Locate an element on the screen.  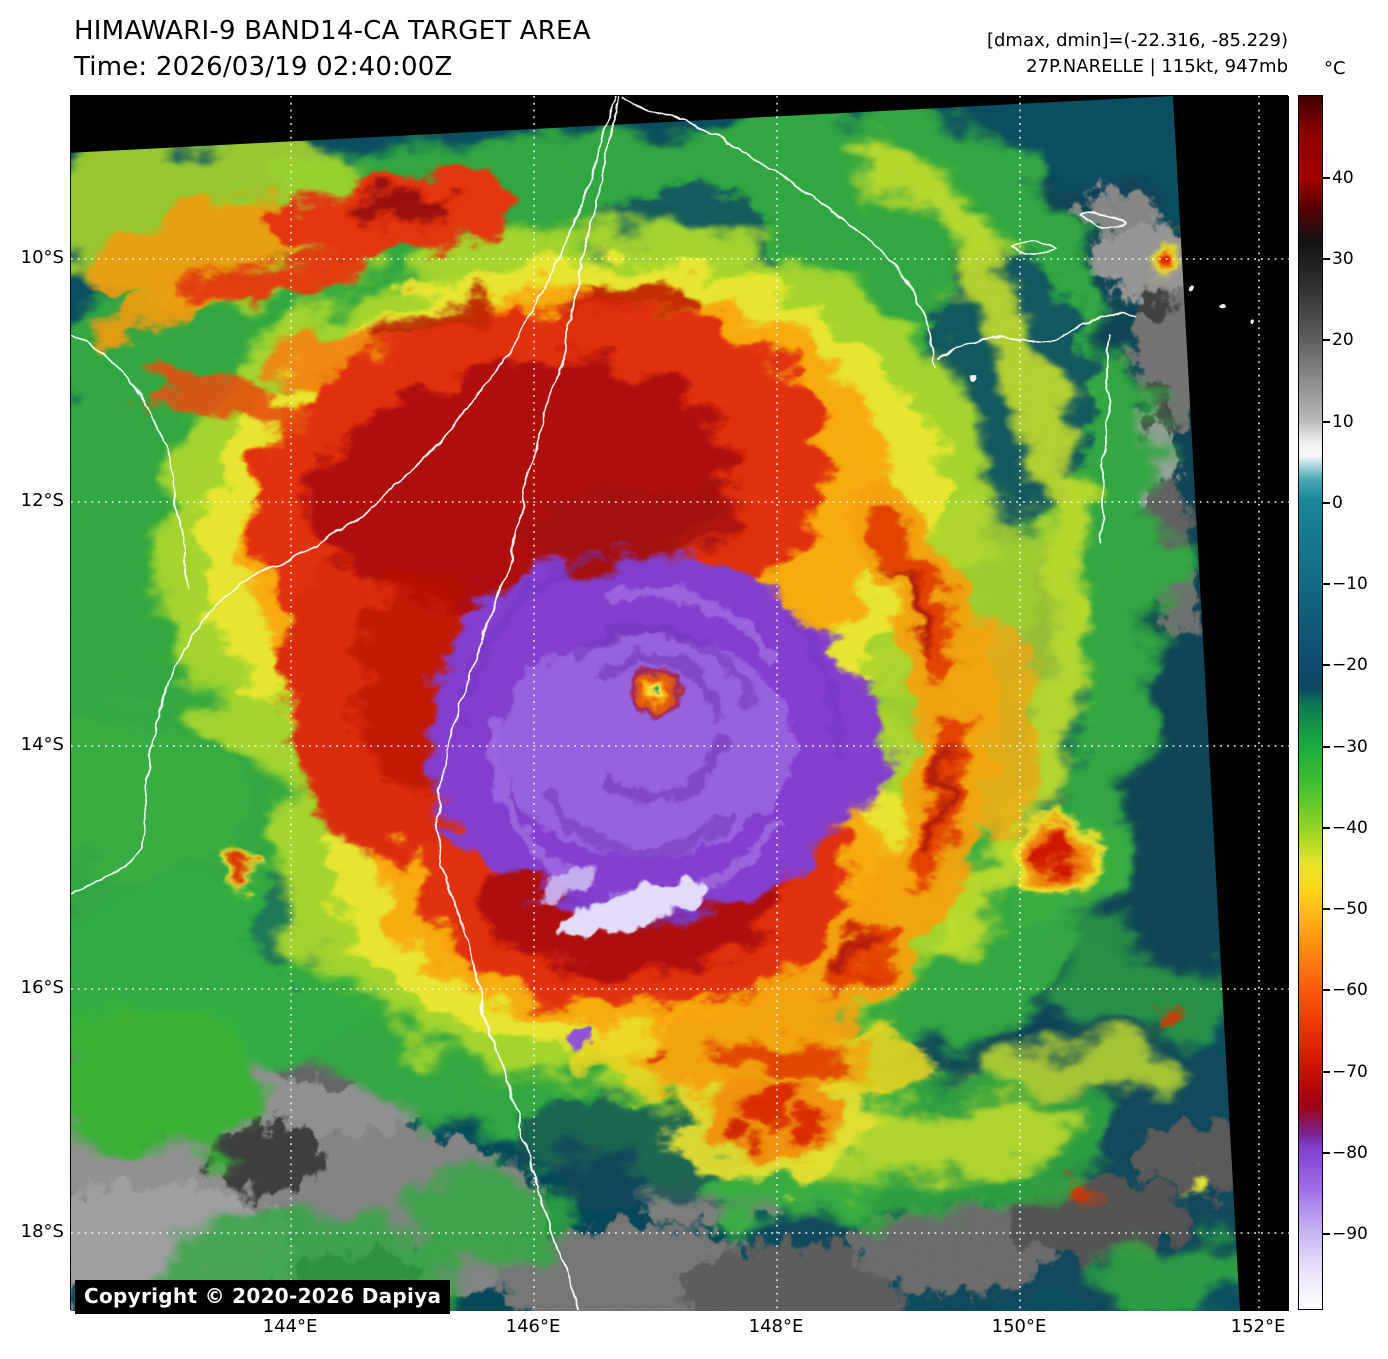
lon-label-150e: 150°E is located at coordinates (1019, 1326).